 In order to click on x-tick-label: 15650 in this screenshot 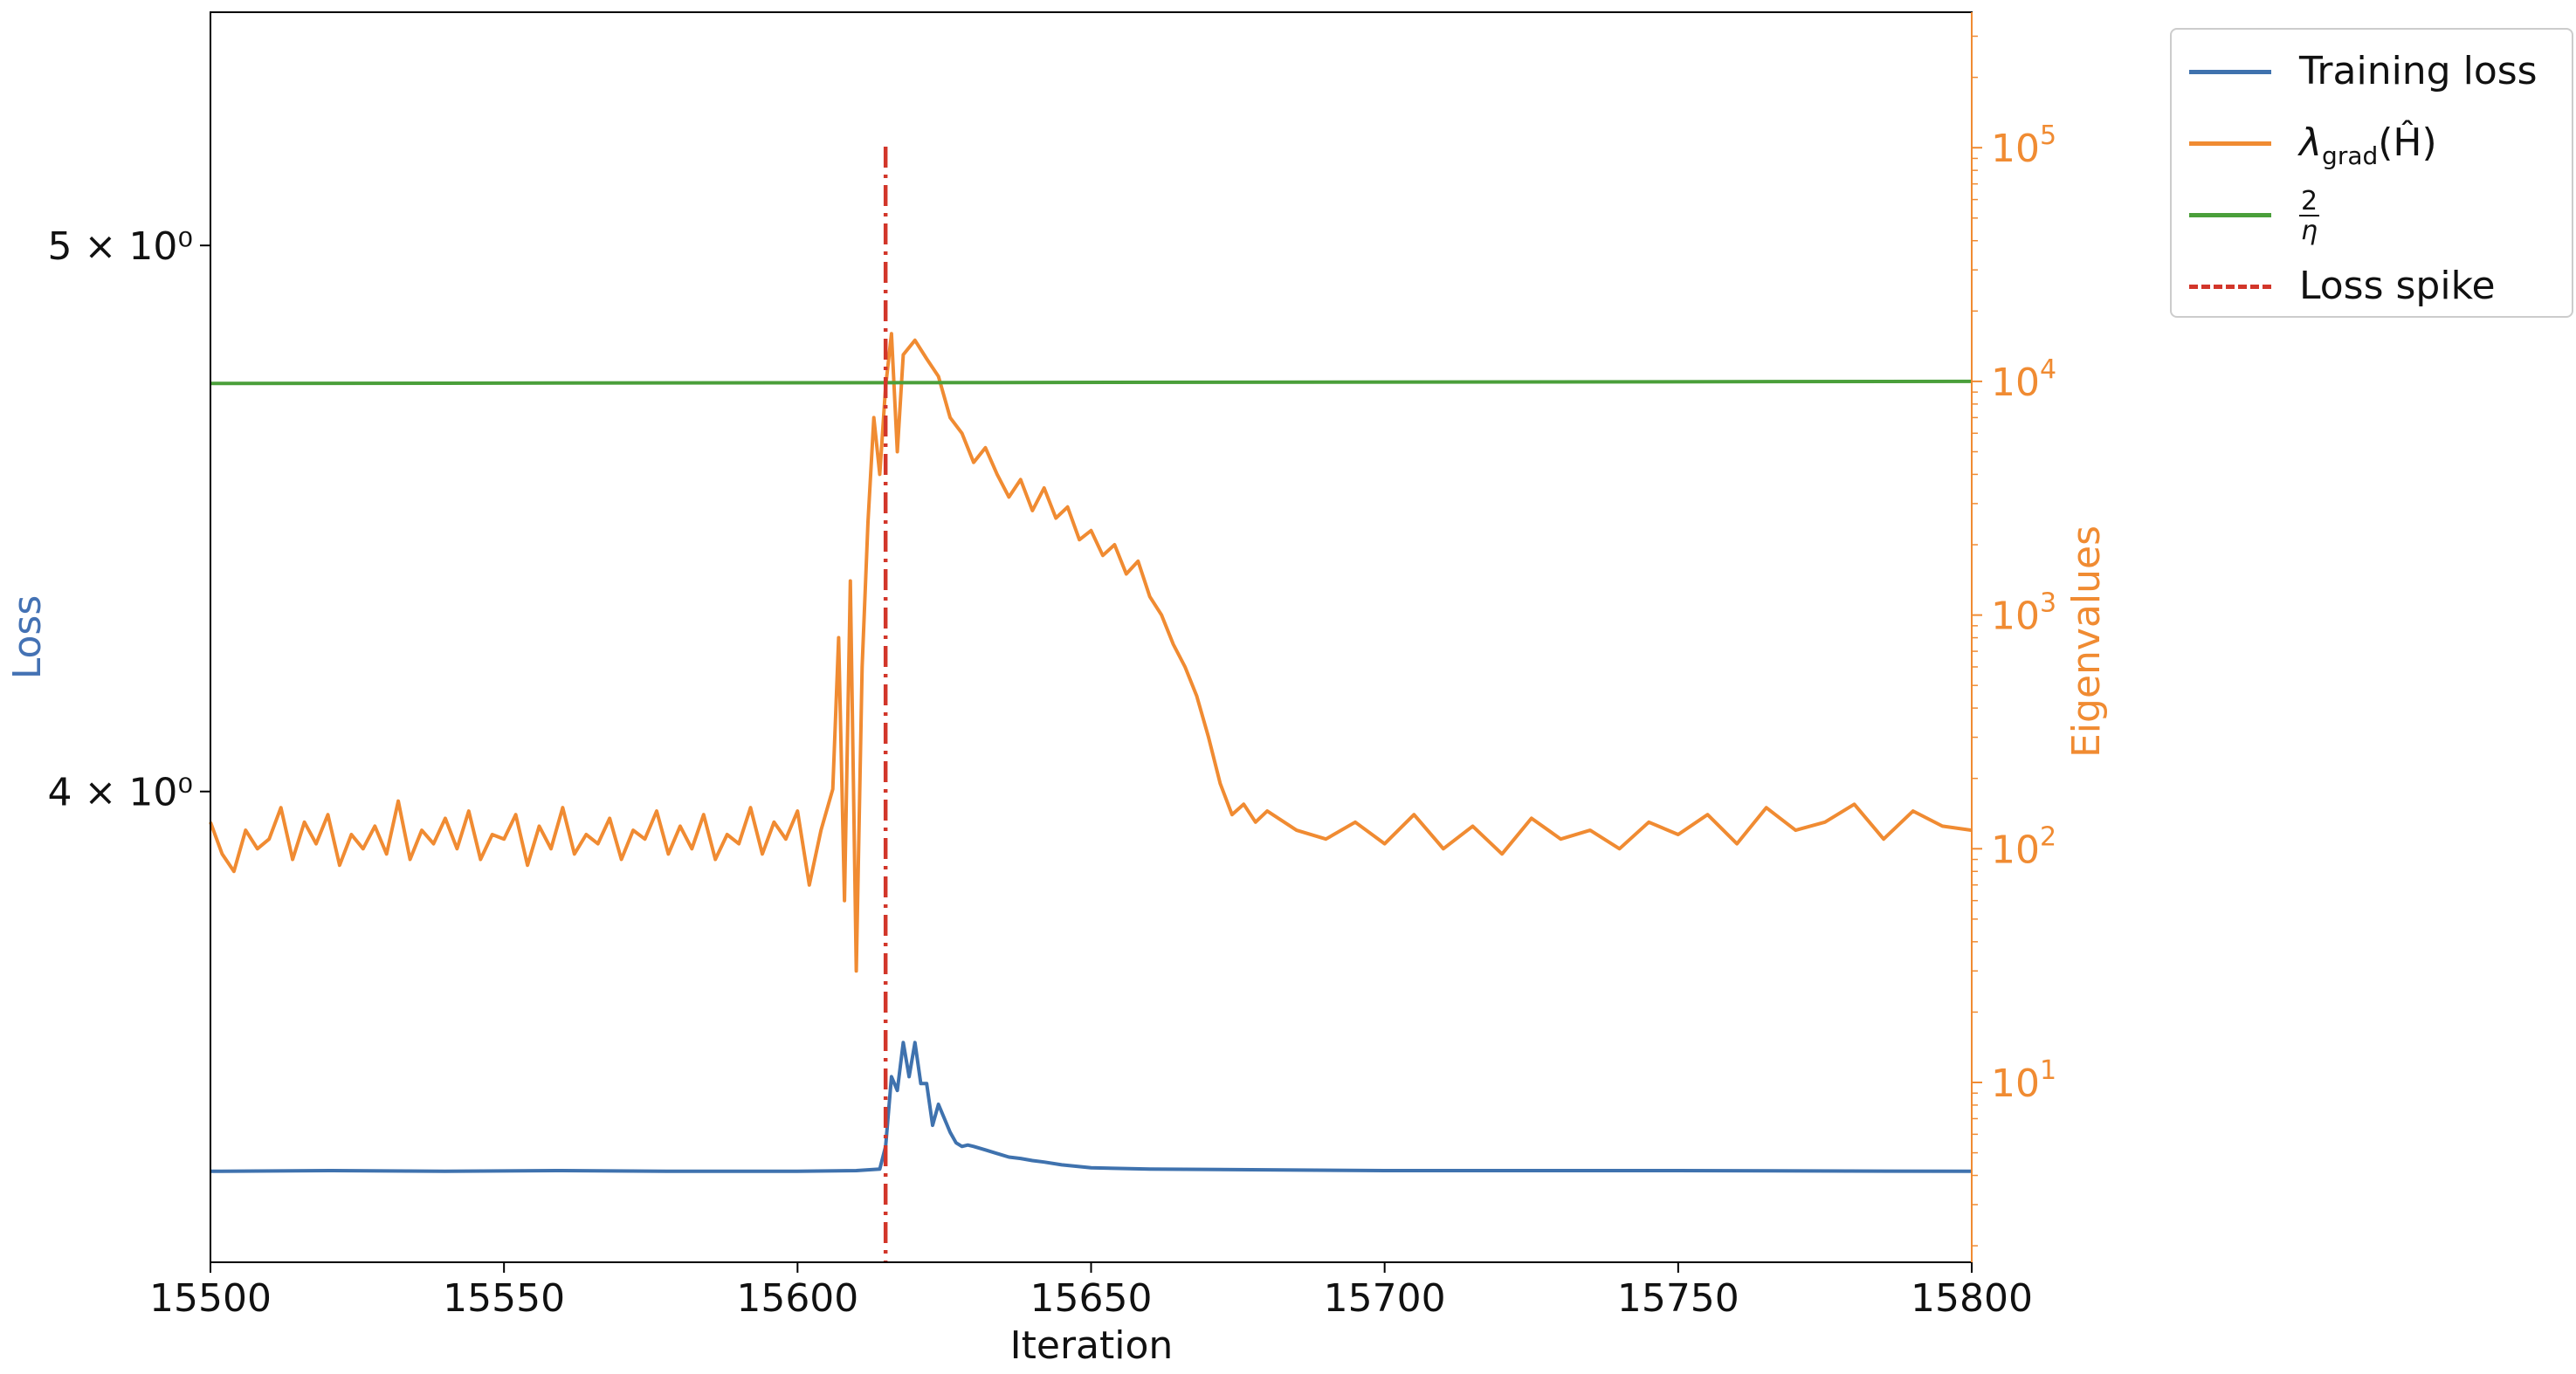, I will do `click(1091, 1299)`.